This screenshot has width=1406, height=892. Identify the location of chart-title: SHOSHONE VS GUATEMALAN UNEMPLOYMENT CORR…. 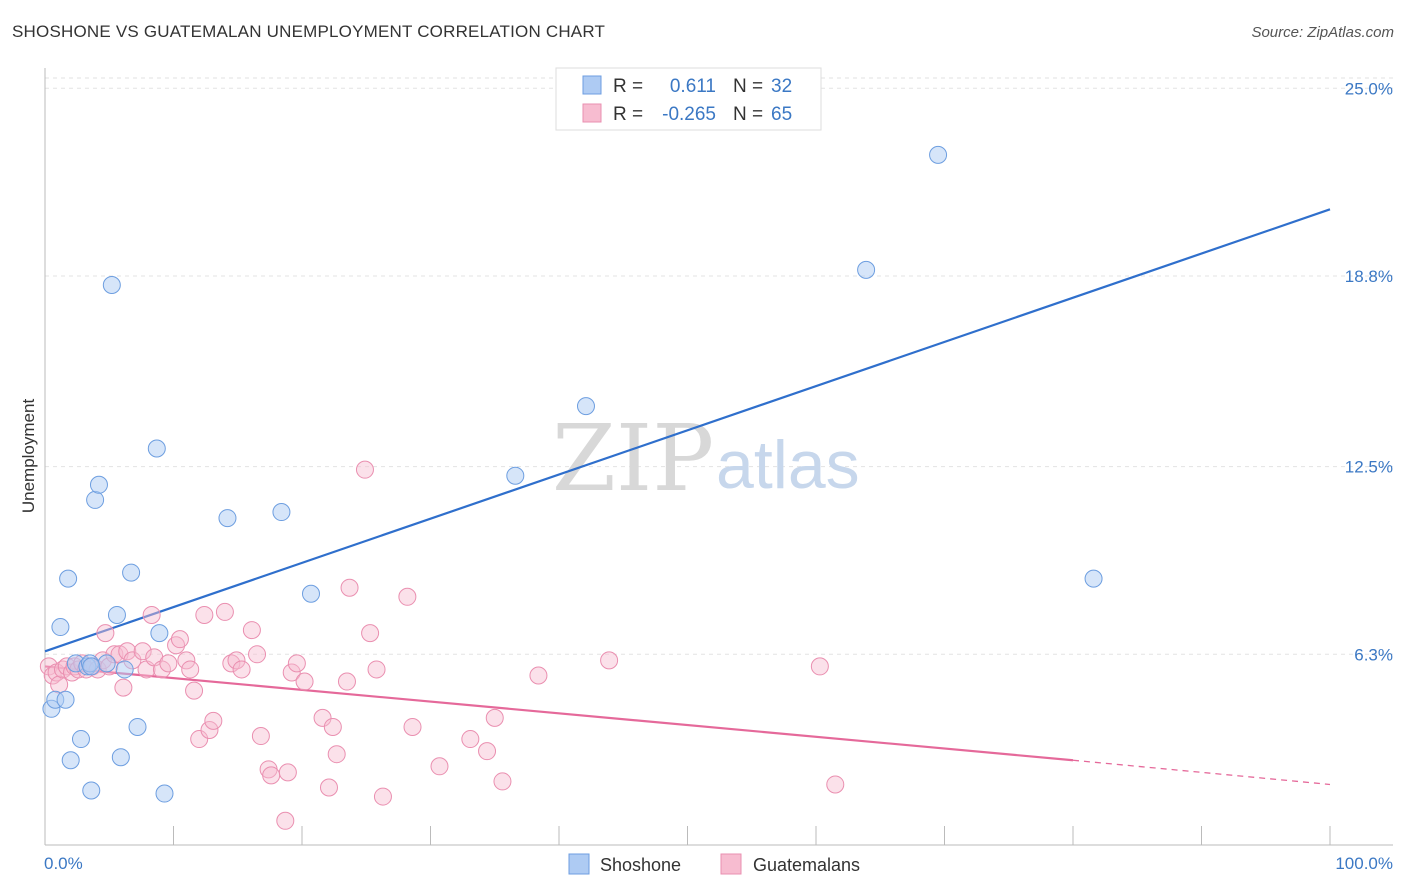
(309, 31).